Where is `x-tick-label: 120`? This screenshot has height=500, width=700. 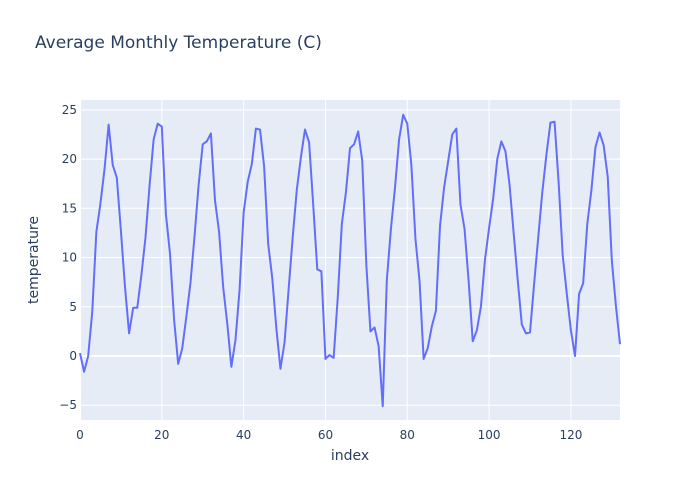
x-tick-label: 120 is located at coordinates (570, 435).